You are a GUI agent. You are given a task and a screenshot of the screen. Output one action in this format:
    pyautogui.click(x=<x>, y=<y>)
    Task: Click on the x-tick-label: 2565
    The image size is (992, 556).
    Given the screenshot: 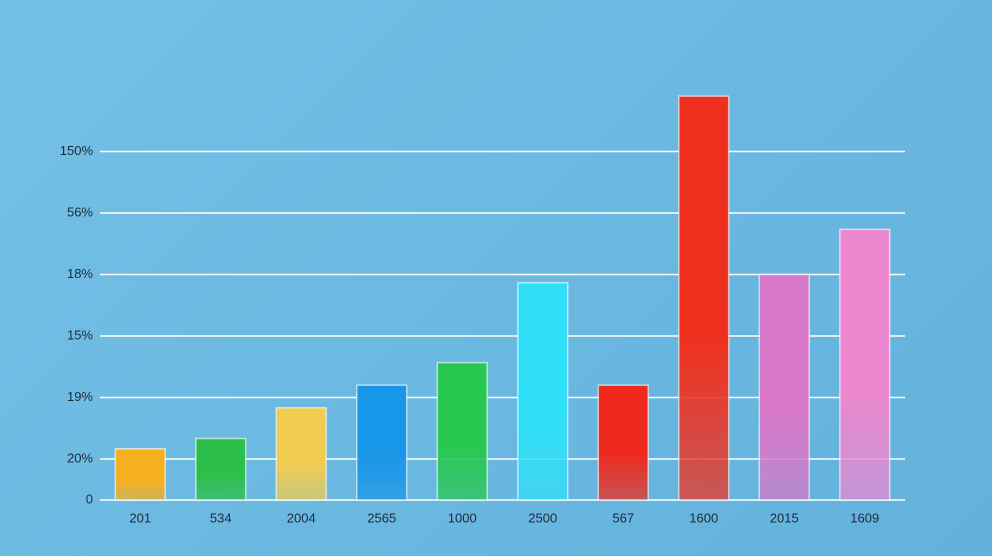 What is the action you would take?
    pyautogui.click(x=381, y=517)
    